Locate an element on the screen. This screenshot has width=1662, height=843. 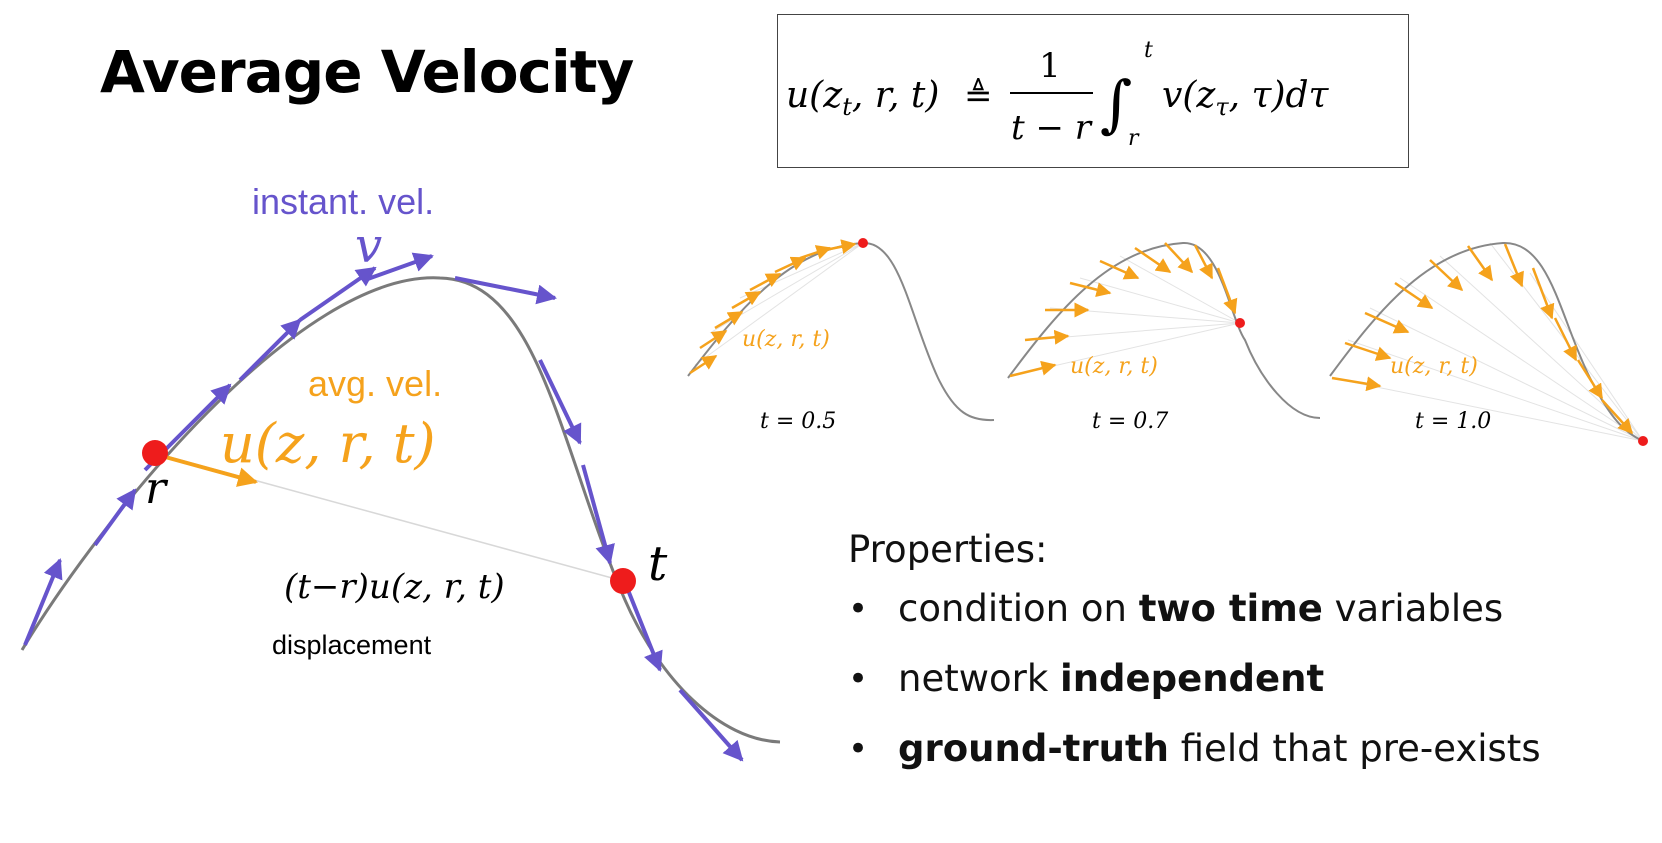
field-panel-t05: u(z, r, t) t = 0.5 is located at coordinates (841, 336).